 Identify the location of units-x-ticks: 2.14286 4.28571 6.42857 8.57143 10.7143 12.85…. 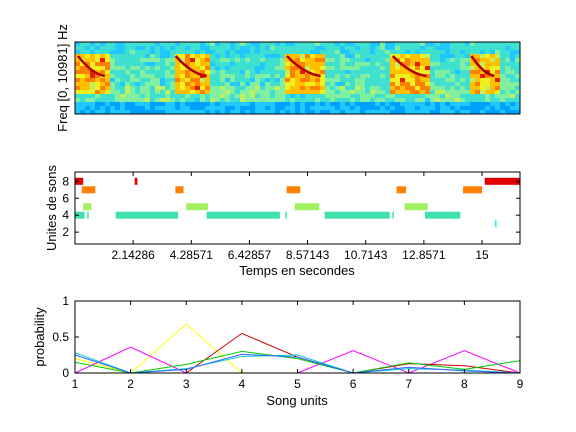
(300, 217).